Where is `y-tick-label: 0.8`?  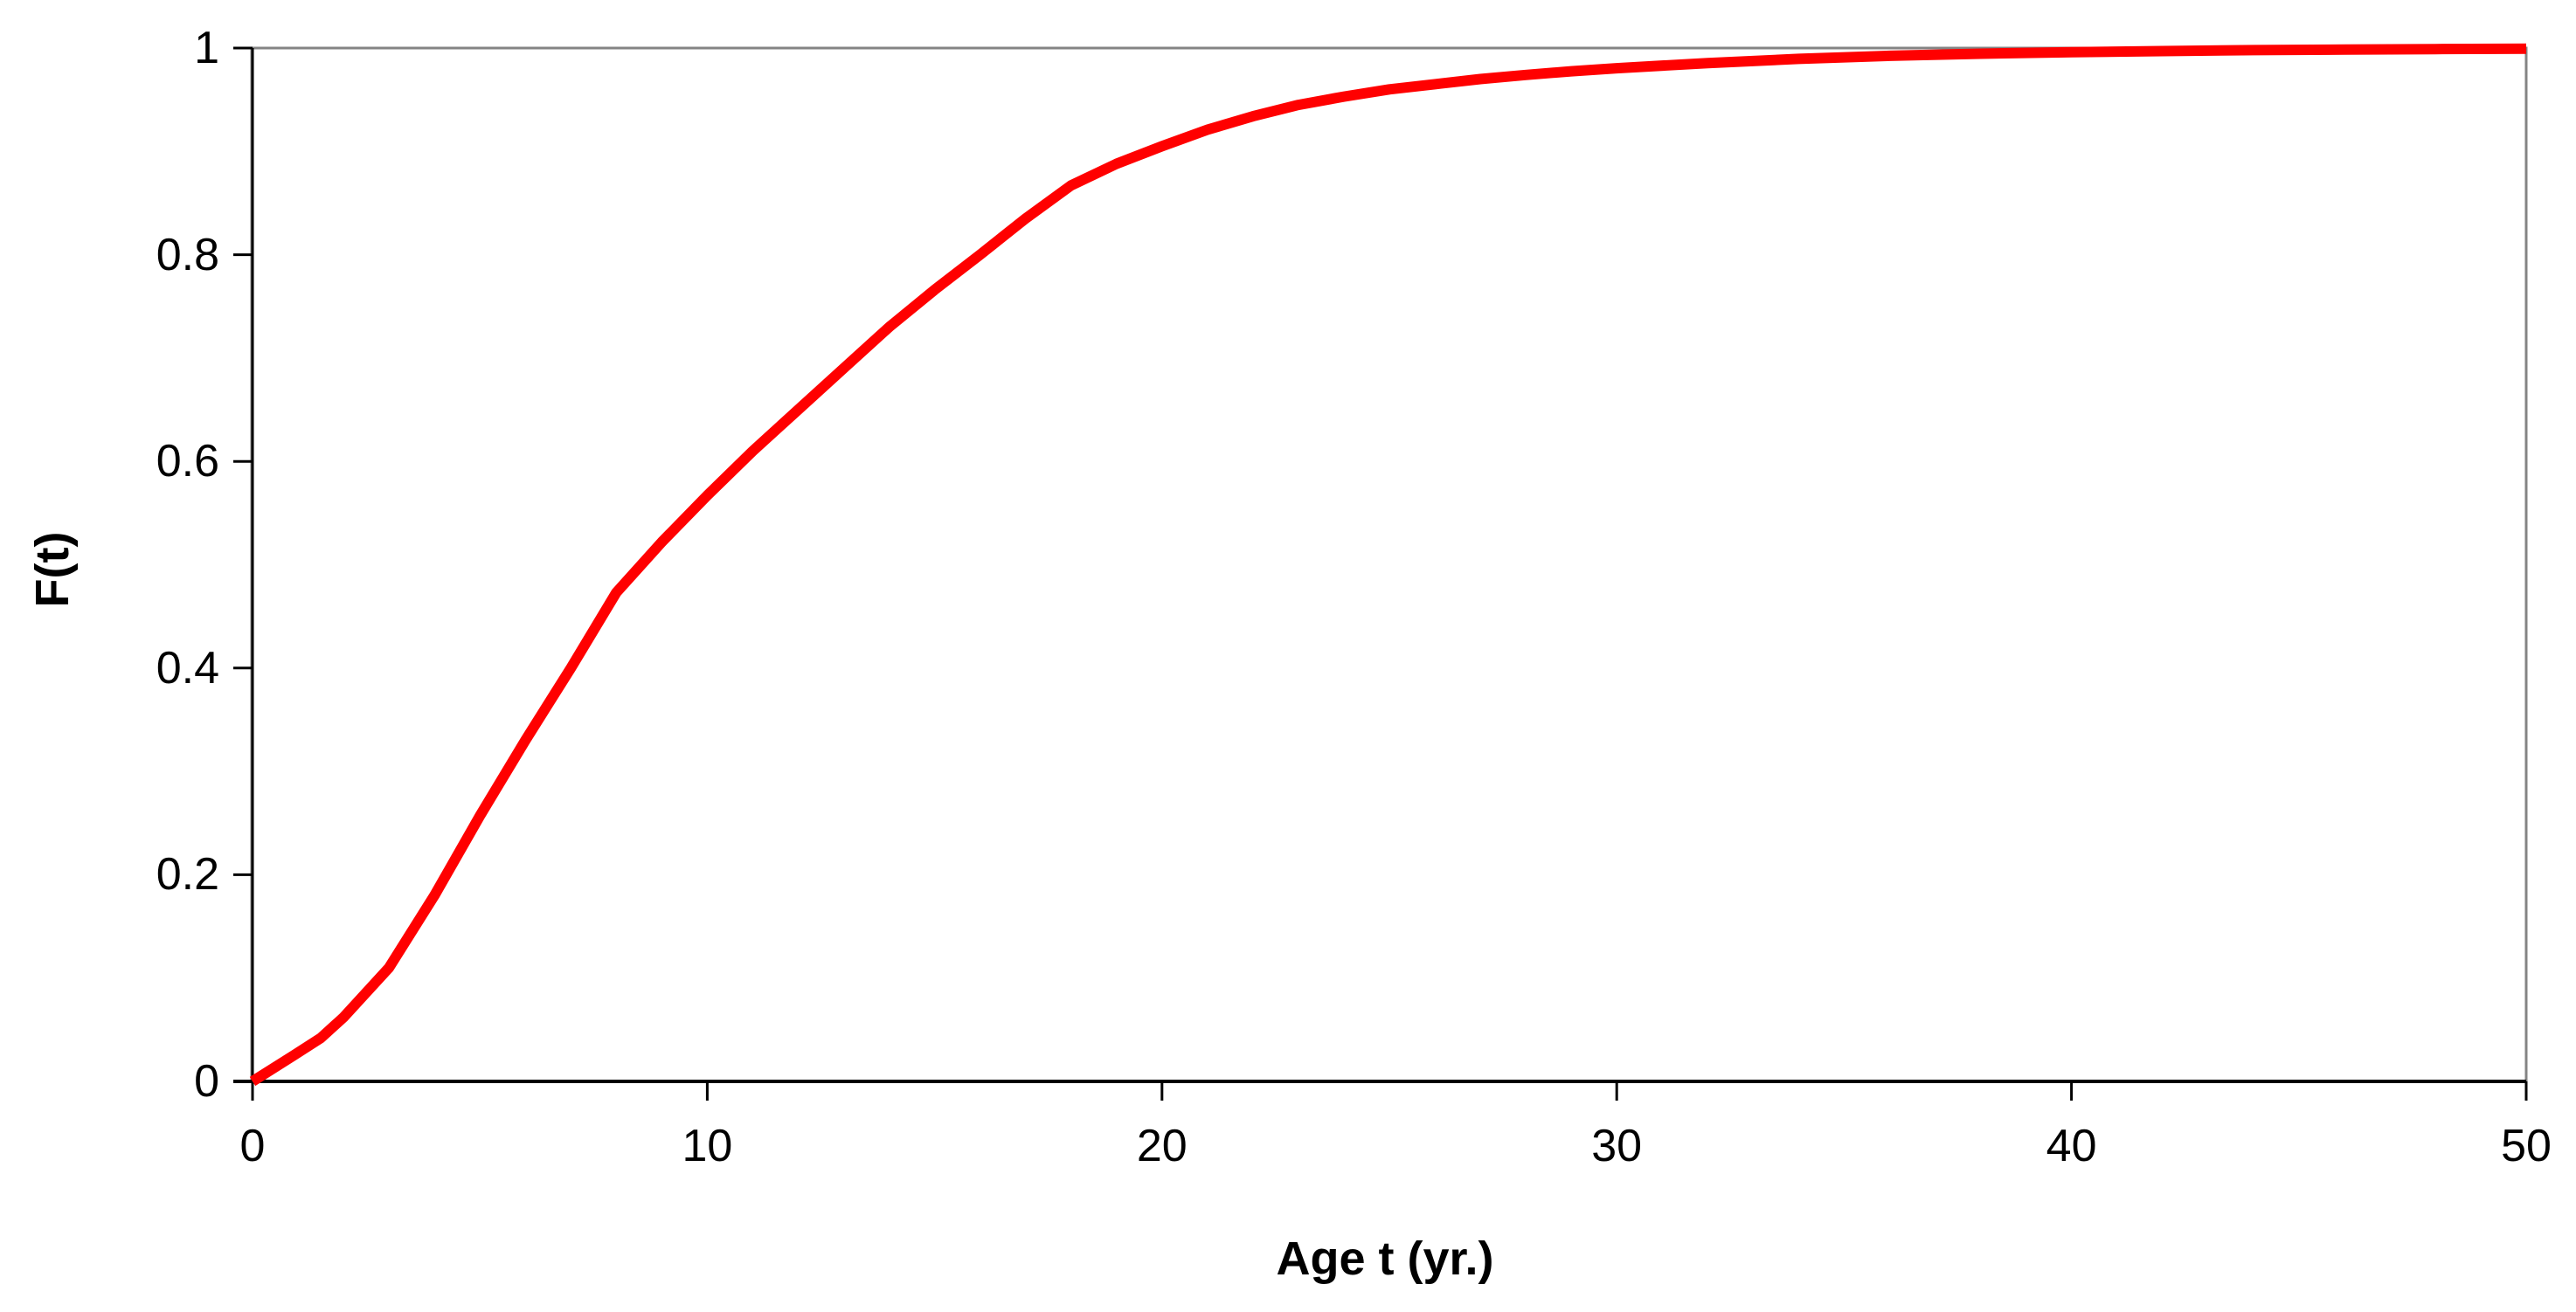
y-tick-label: 0.8 is located at coordinates (187, 254).